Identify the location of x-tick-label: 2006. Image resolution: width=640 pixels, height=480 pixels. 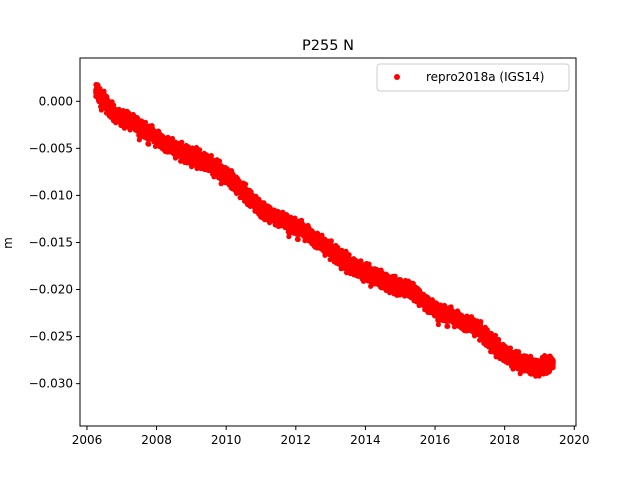
(87, 440).